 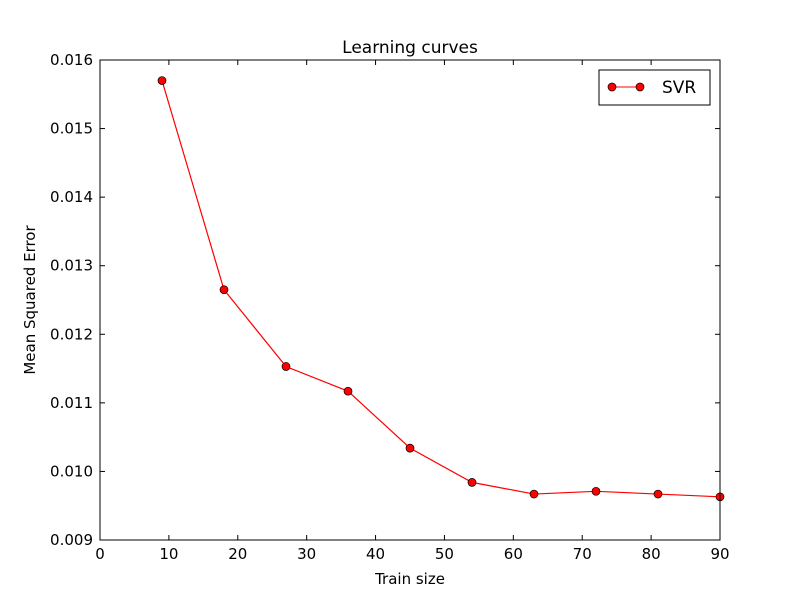 I want to click on legend: SVR, so click(x=654, y=87).